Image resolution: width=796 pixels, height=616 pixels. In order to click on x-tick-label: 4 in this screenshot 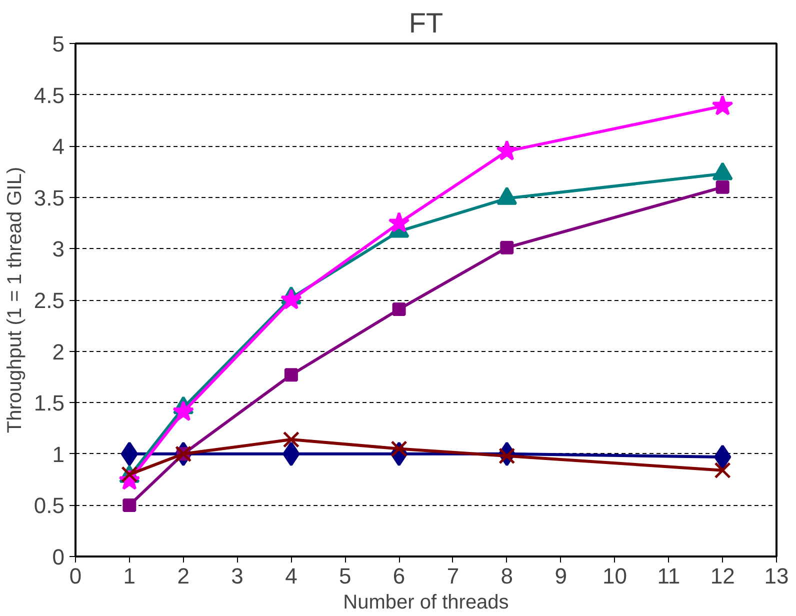, I will do `click(291, 576)`.